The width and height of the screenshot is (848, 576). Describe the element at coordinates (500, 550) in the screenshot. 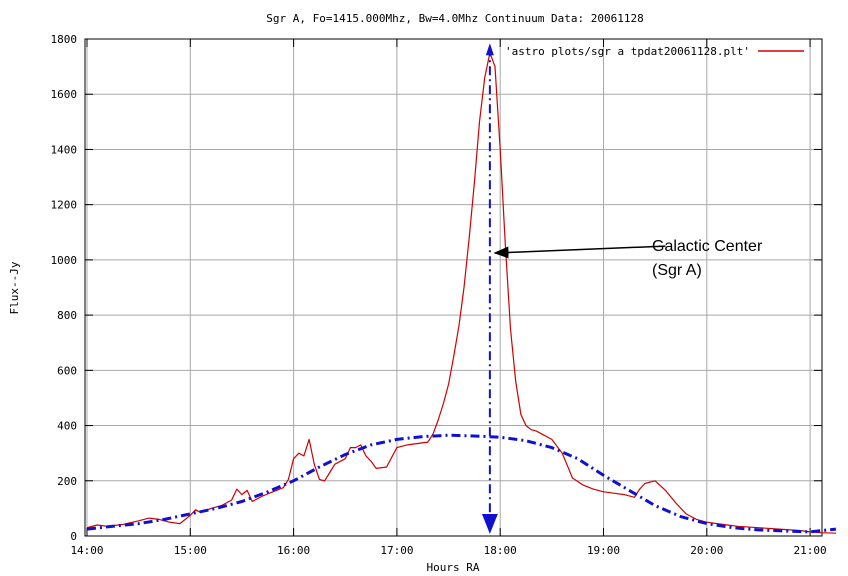

I see `x-tick-label: 18:00` at that location.